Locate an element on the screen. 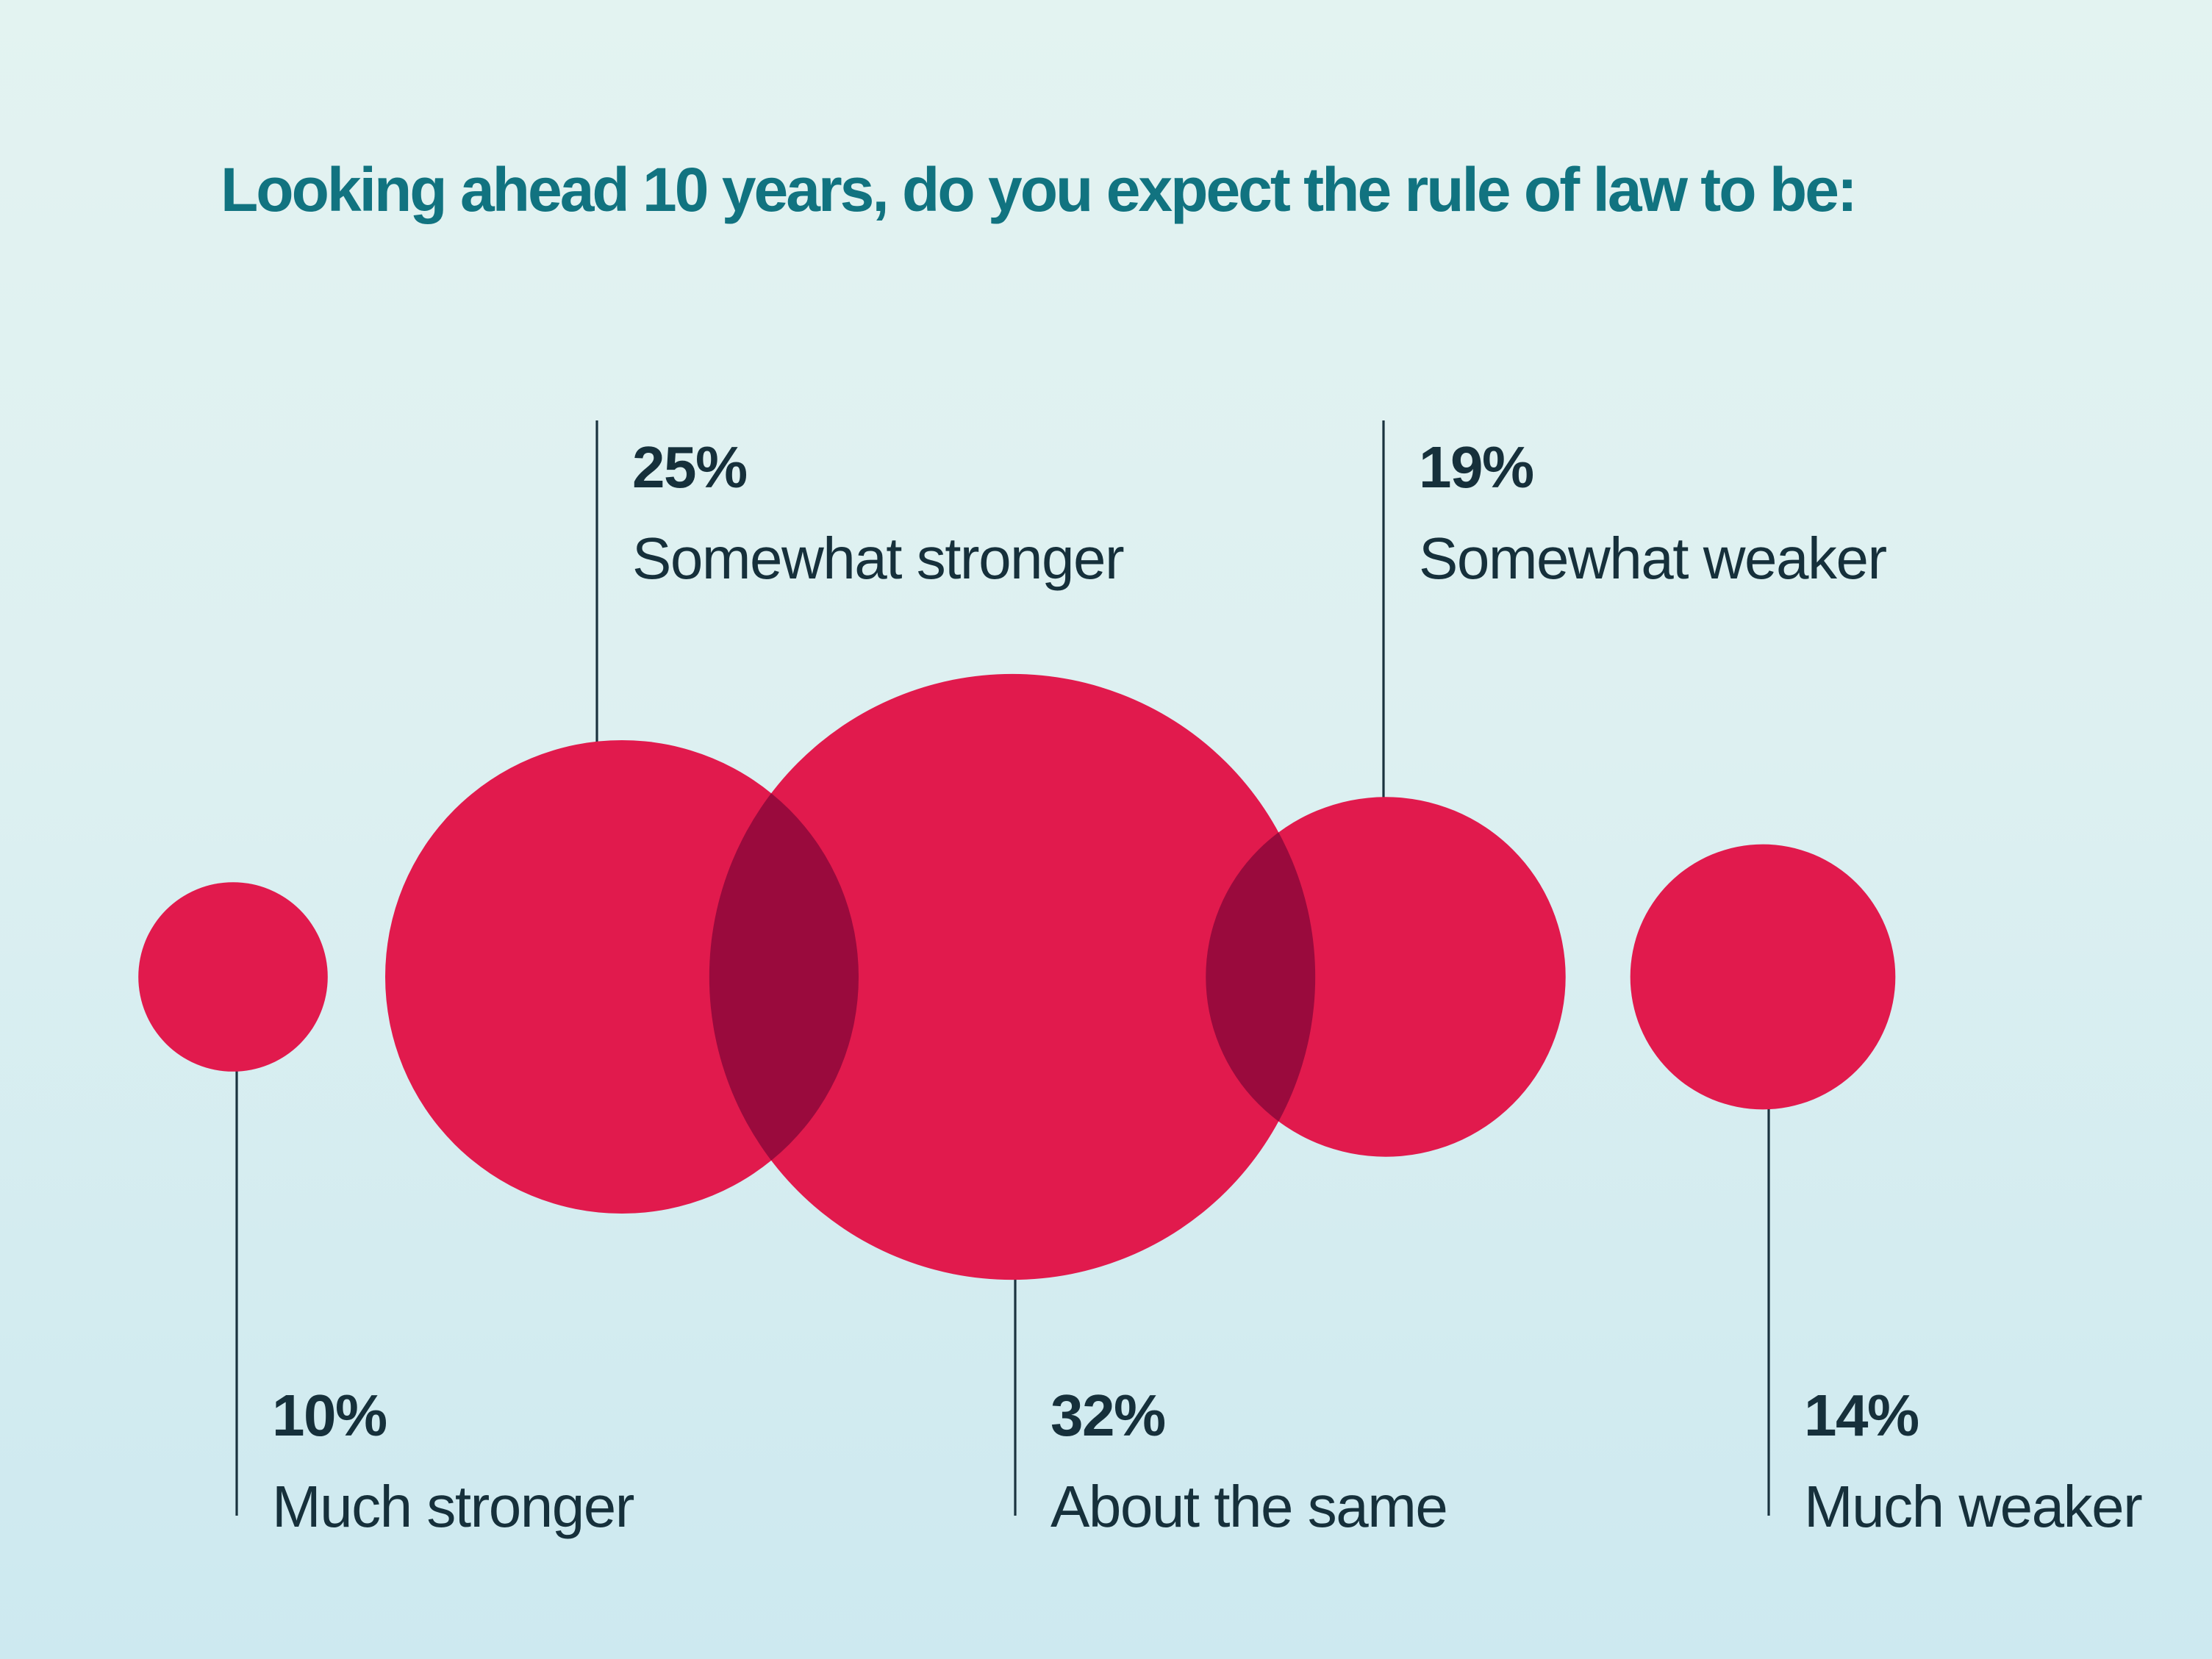 This screenshot has width=2212, height=1659. percent-label: 10% is located at coordinates (330, 1415).